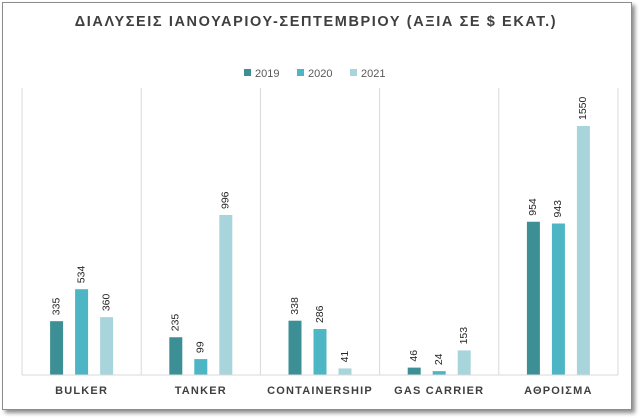  What do you see at coordinates (439, 391) in the screenshot?
I see `category-label: GAS CARRIER` at bounding box center [439, 391].